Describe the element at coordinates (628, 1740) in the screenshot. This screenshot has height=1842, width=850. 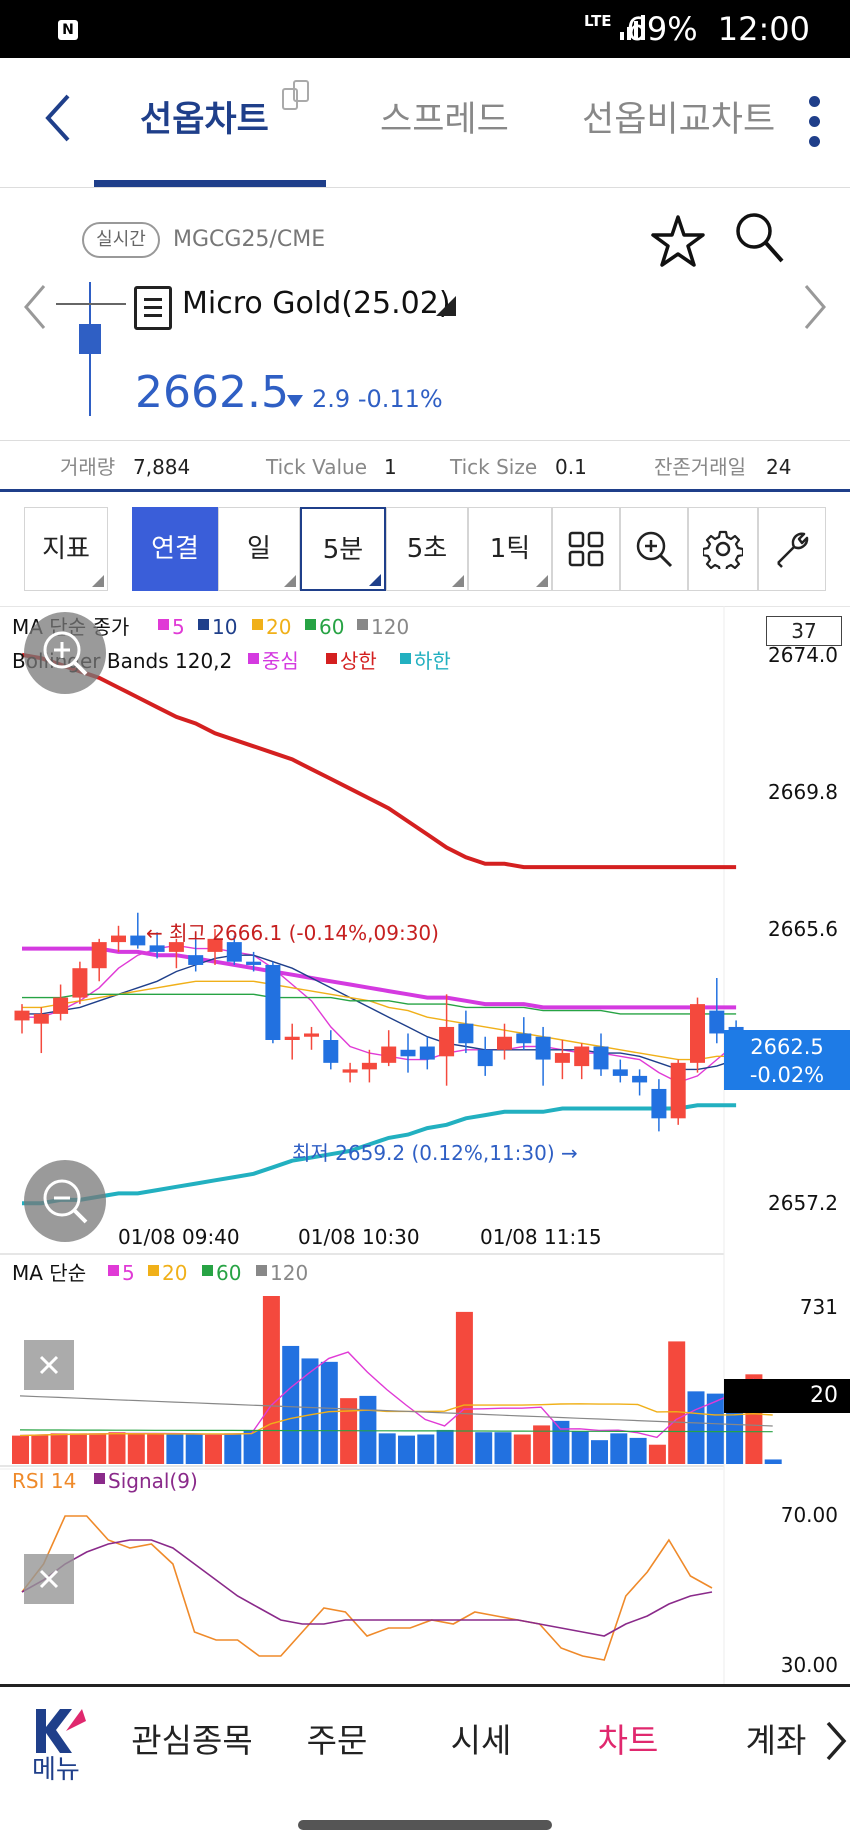
I see `nav-chart: 차트` at that location.